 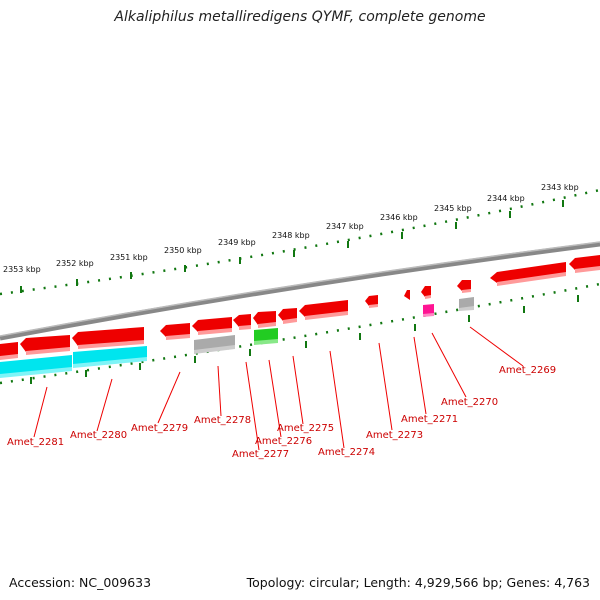 What do you see at coordinates (394, 435) in the screenshot?
I see `gene-label: Amet_2273` at bounding box center [394, 435].